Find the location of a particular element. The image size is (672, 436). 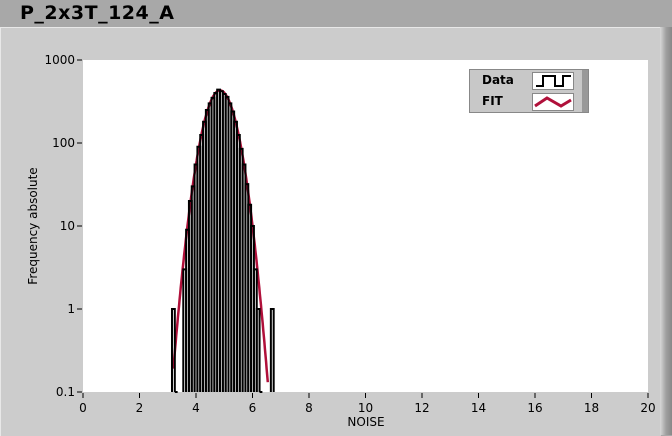

x-tick-label: 16 is located at coordinates (534, 408).